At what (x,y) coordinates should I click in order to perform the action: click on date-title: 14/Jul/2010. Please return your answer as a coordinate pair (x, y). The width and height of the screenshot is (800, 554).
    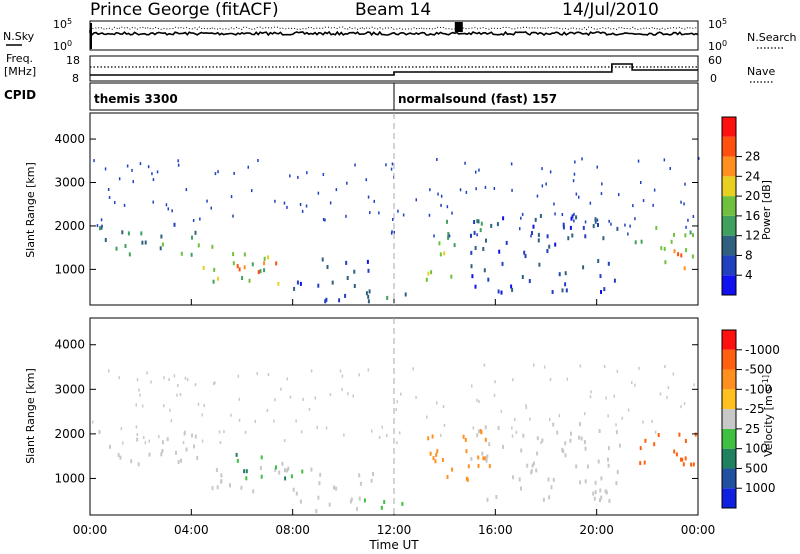
    Looking at the image, I should click on (610, 10).